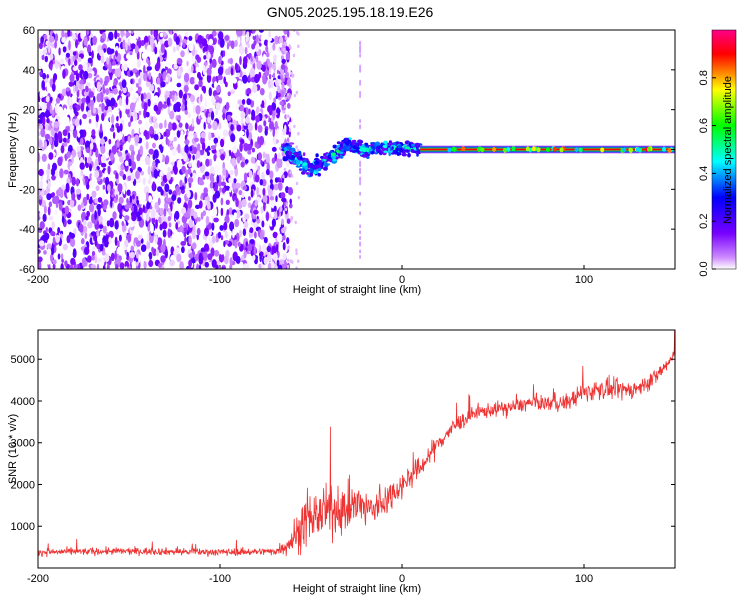 This screenshot has width=750, height=600. Describe the element at coordinates (310, 275) in the screenshot. I see `spectrogram-x-ticks: -200 -100 0 100` at that location.